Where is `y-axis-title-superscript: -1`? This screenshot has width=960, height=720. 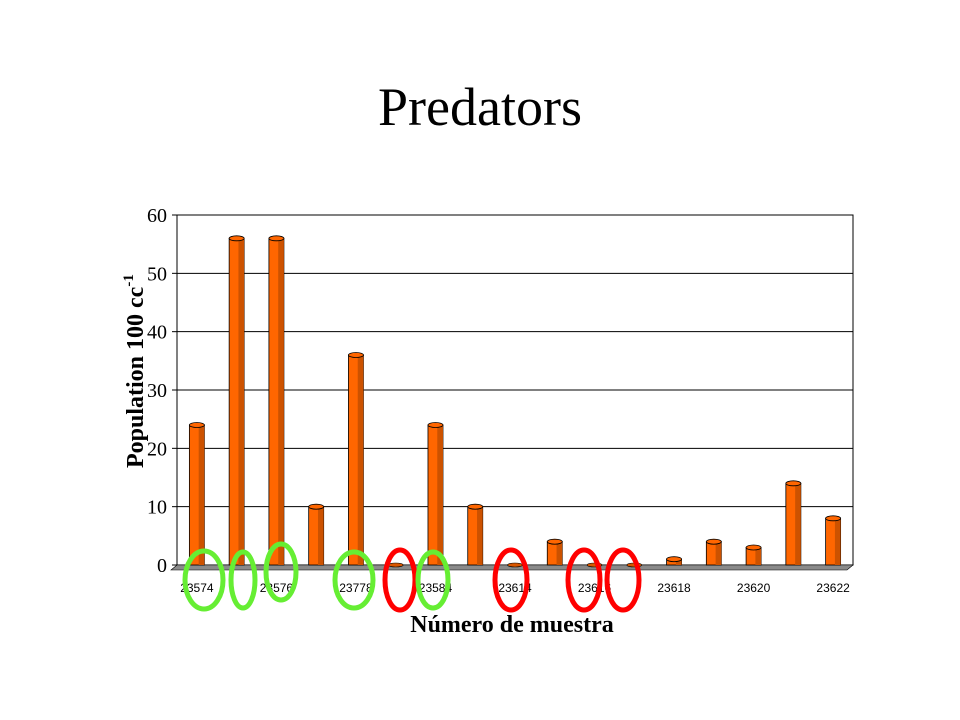
y-axis-title-superscript: -1 is located at coordinates (129, 280).